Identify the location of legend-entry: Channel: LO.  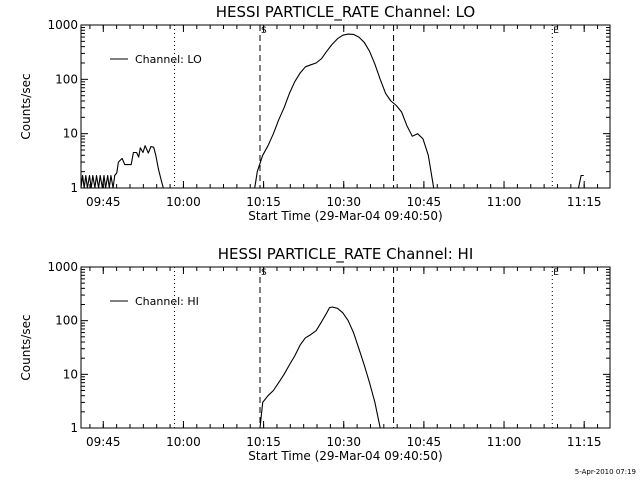
(168, 59).